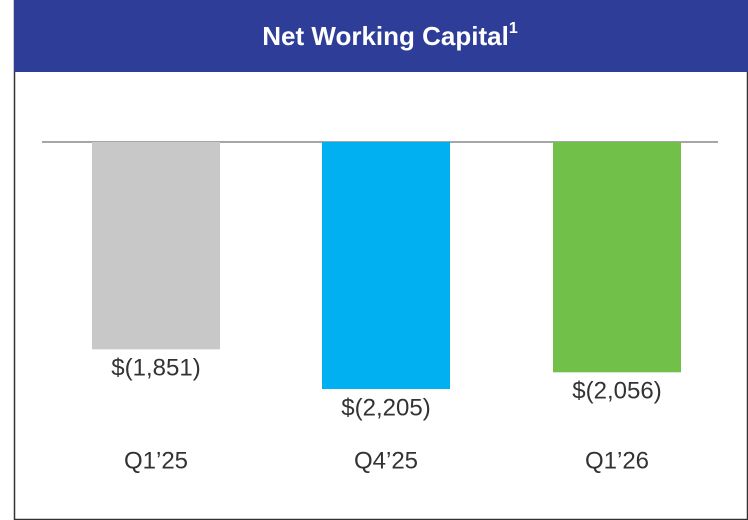 Image resolution: width=748 pixels, height=520 pixels. What do you see at coordinates (513, 28) in the screenshot?
I see `title-footnote: 1` at bounding box center [513, 28].